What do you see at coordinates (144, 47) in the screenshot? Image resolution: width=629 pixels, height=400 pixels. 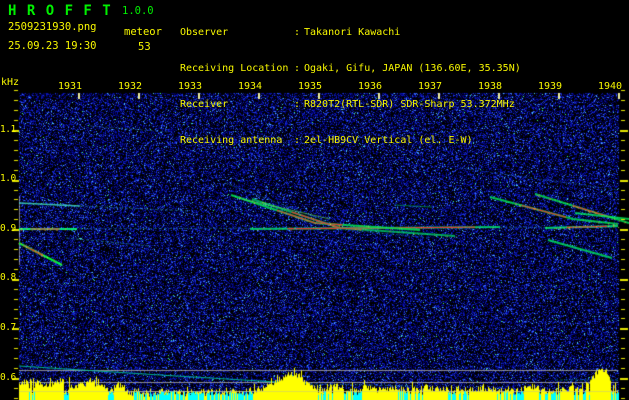 I see `meteor-count: 53` at bounding box center [144, 47].